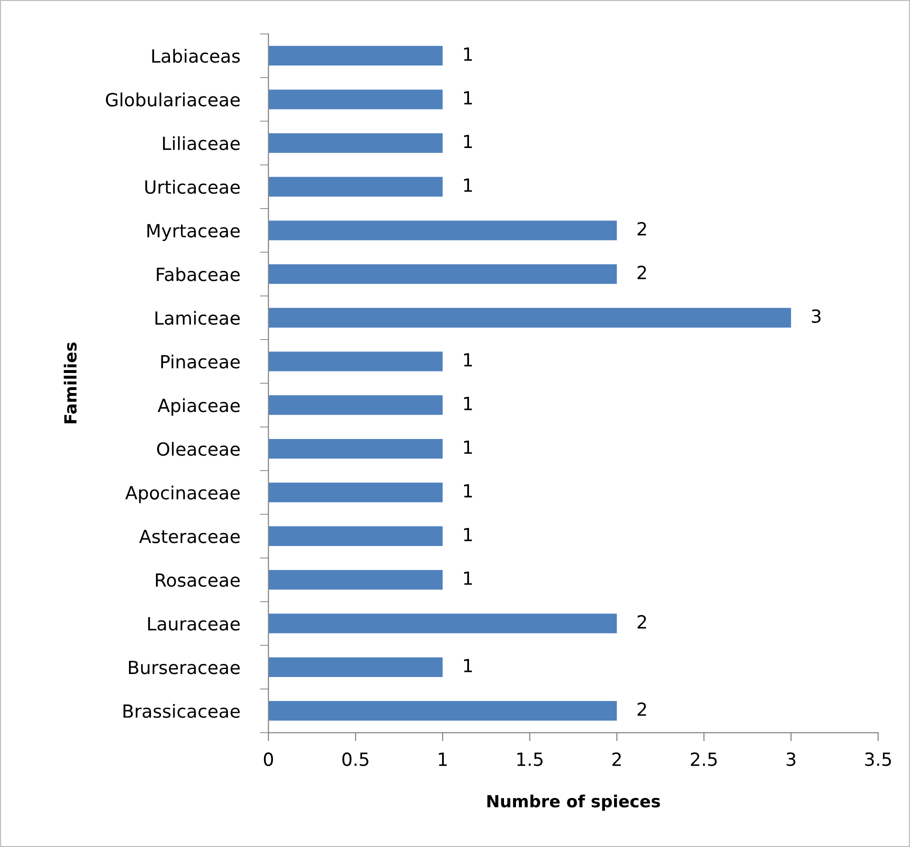 This screenshot has width=910, height=847. I want to click on x-tick-label: 2, so click(616, 759).